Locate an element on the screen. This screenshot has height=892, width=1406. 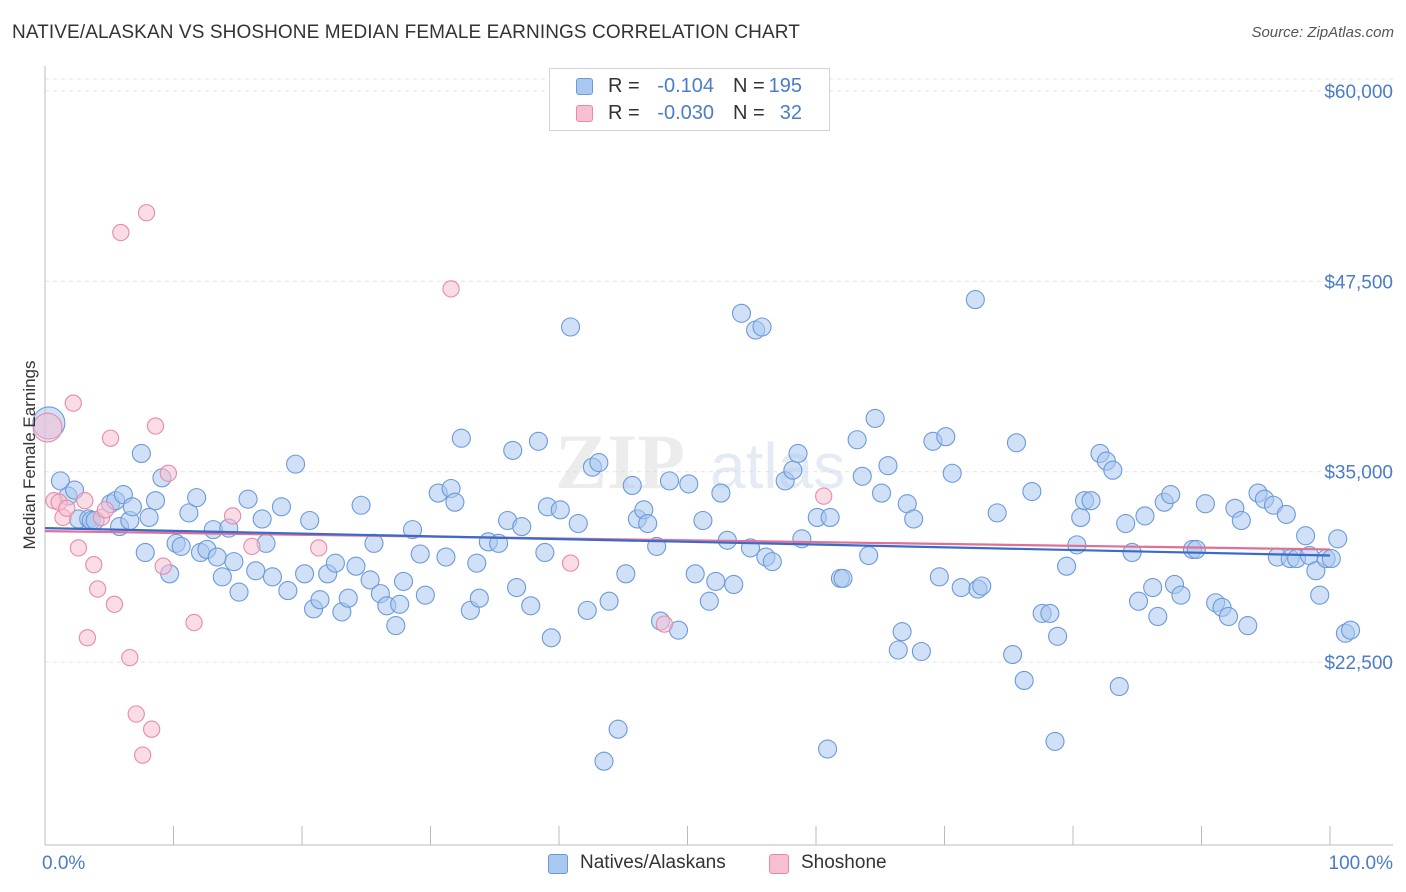
shoshone-trend-line is located at coordinates (687, 540).